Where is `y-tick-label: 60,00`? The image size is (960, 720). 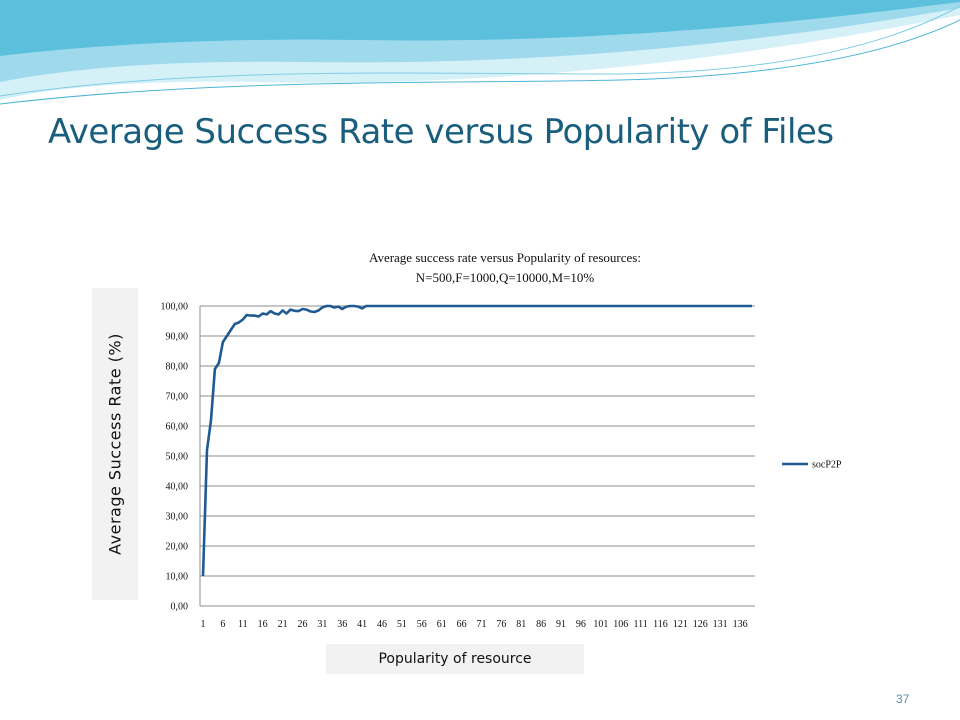 y-tick-label: 60,00 is located at coordinates (177, 427).